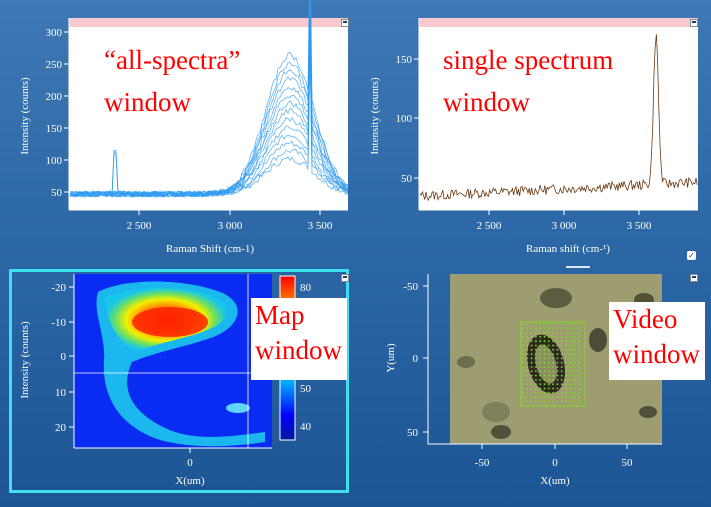  What do you see at coordinates (139, 226) in the screenshot?
I see `x-tick-label: 2 500` at bounding box center [139, 226].